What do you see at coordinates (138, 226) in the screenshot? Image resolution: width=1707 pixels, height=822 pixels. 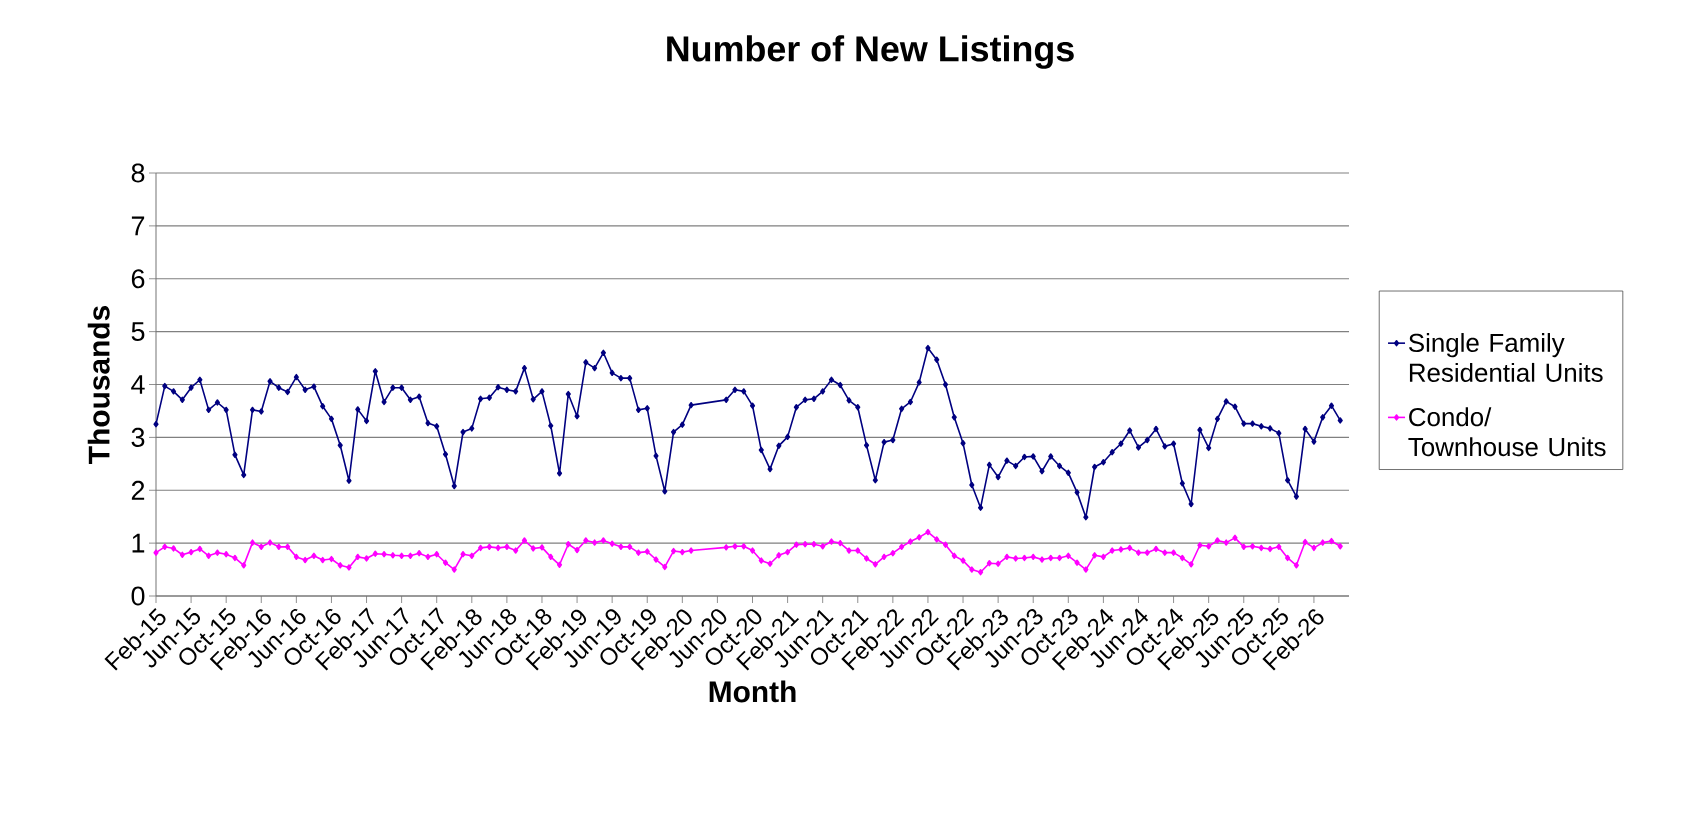 I see `y-tick-label: 7` at bounding box center [138, 226].